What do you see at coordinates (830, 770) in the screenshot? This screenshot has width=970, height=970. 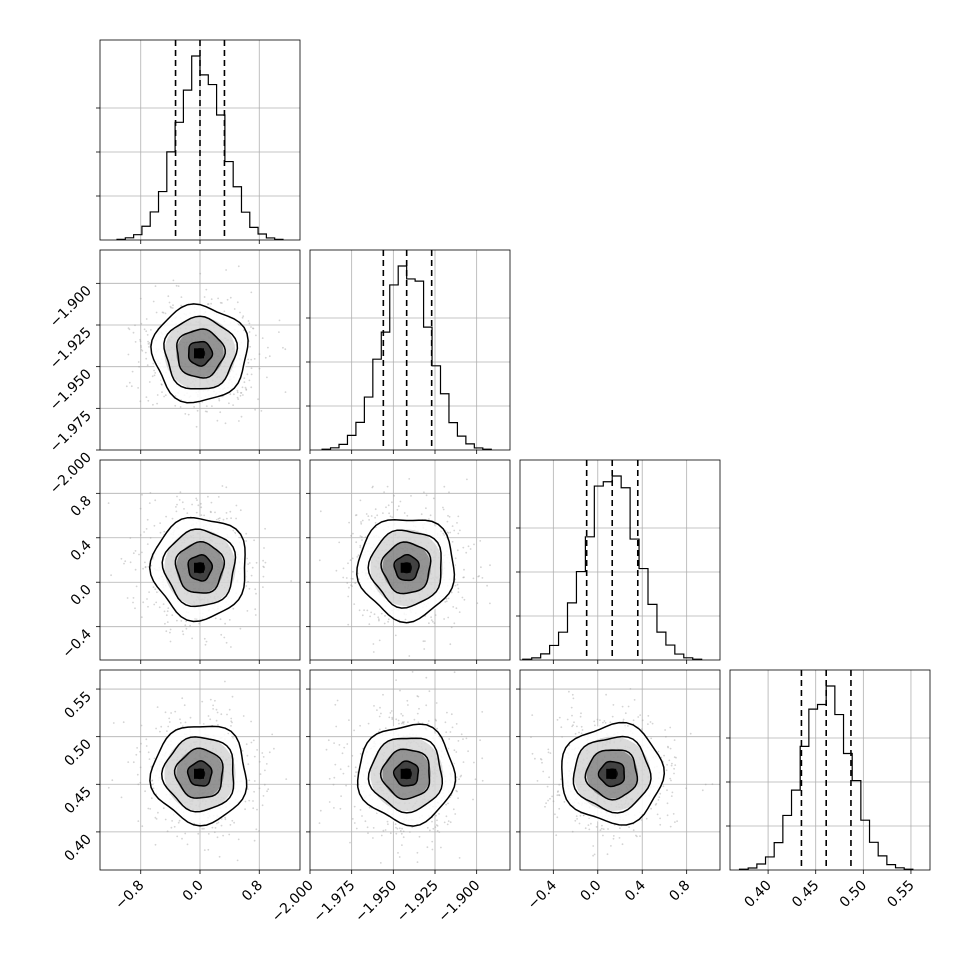 I see `panel-frame` at bounding box center [830, 770].